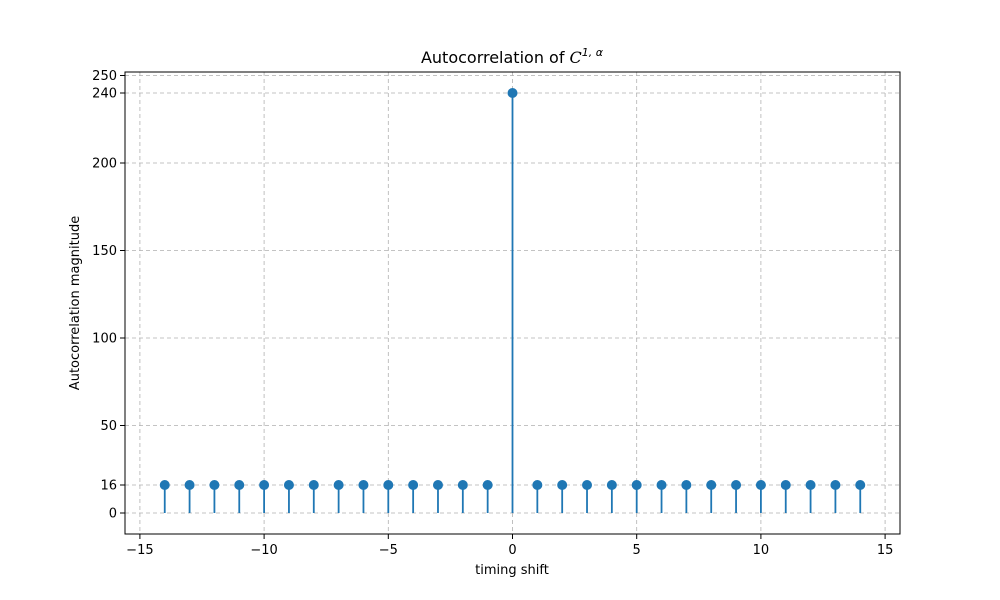 This screenshot has height=600, width=1000. I want to click on y-tick-label: 16, so click(108, 486).